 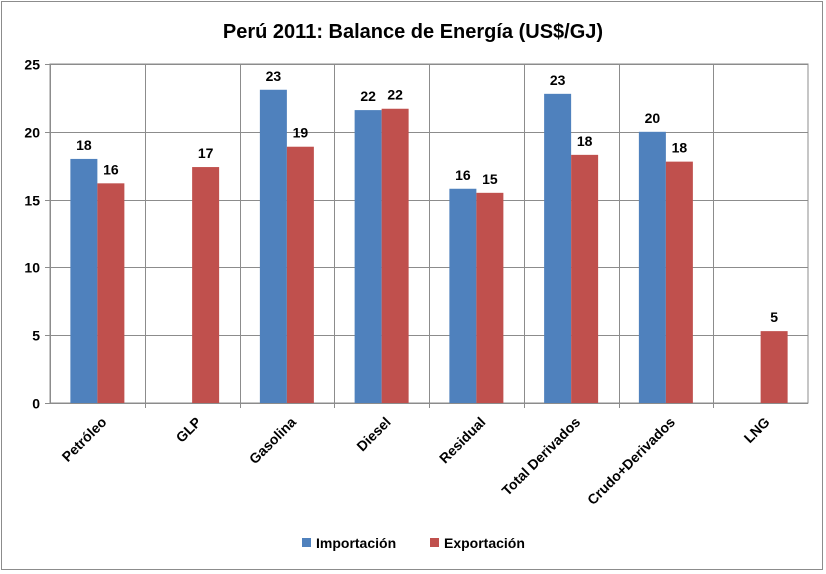 What do you see at coordinates (36, 404) in the screenshot?
I see `y-tick-label: 0` at bounding box center [36, 404].